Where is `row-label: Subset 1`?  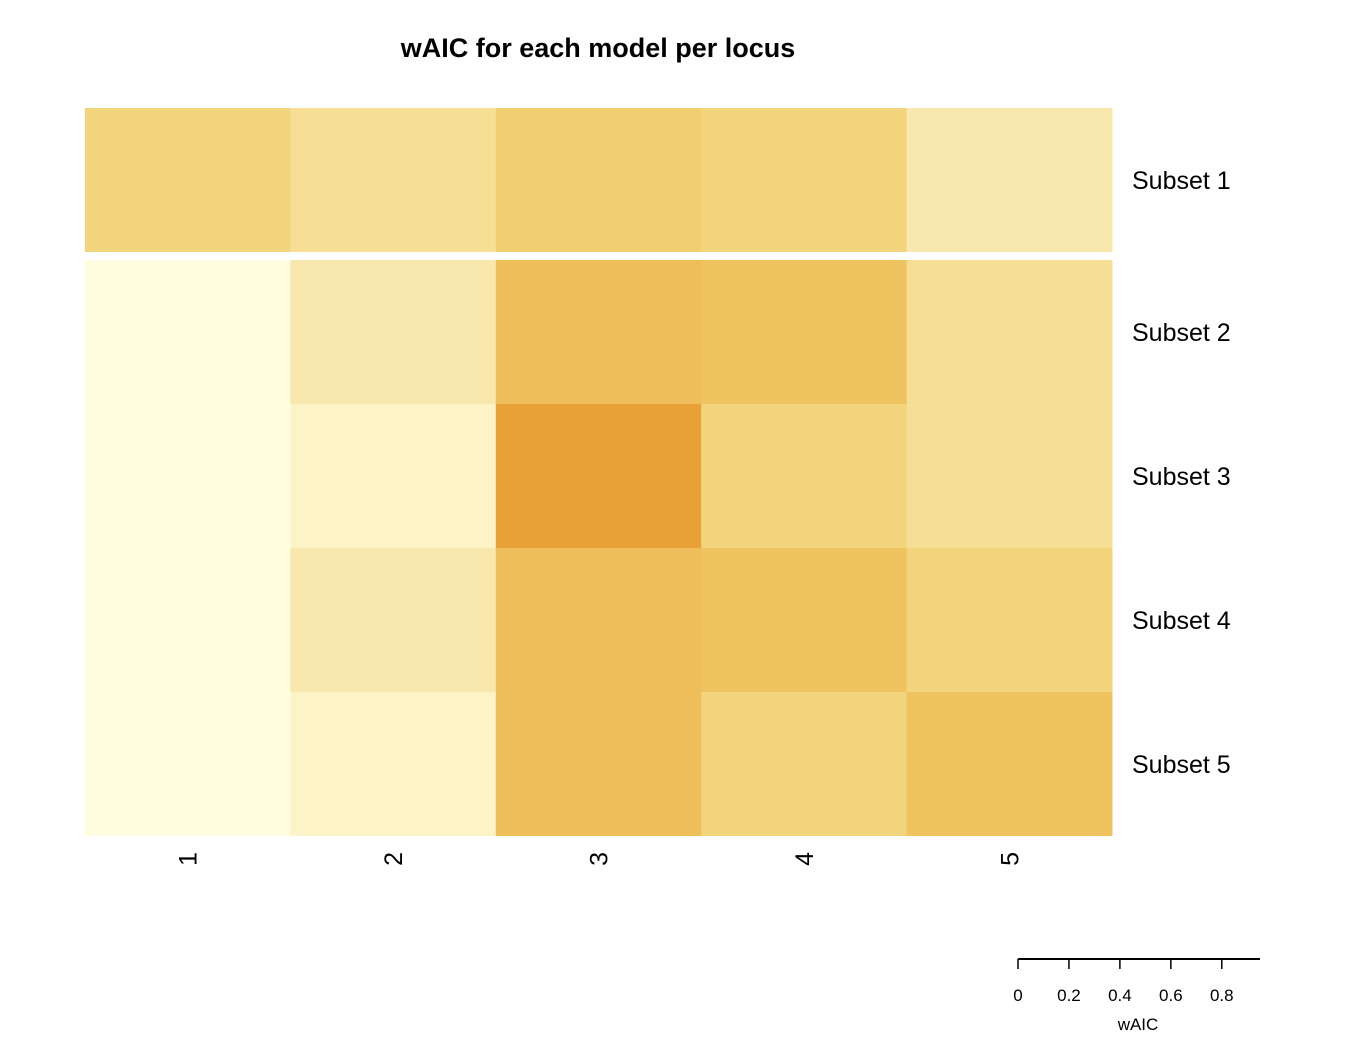
row-label: Subset 1 is located at coordinates (1181, 181).